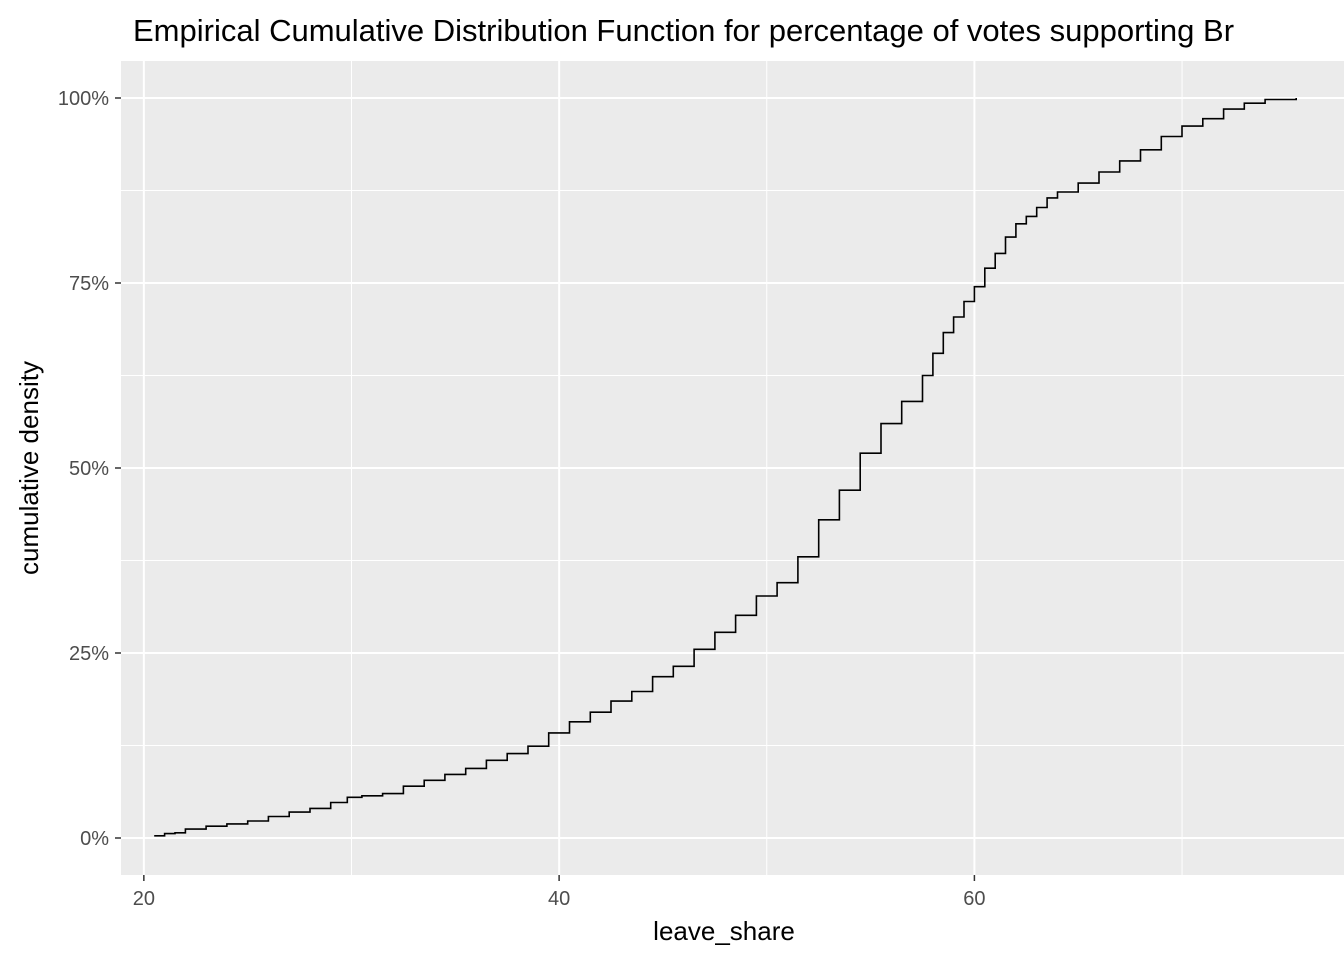 This screenshot has width=1344, height=960. What do you see at coordinates (724, 931) in the screenshot?
I see `x-axis-title: leave_share` at bounding box center [724, 931].